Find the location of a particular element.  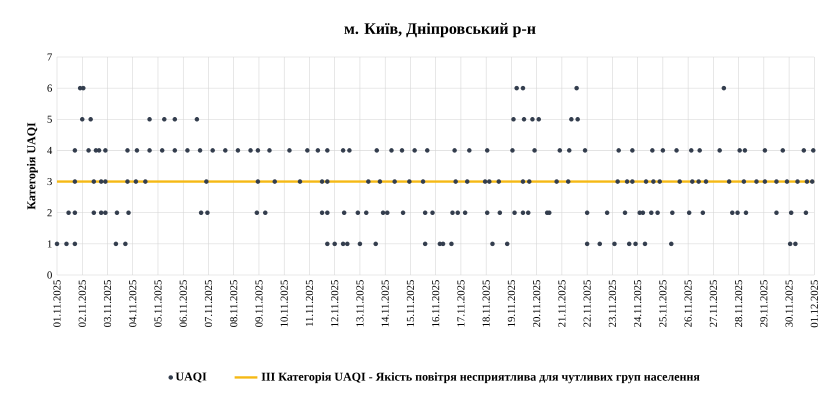

y-tick-label: 0 is located at coordinates (49, 275).